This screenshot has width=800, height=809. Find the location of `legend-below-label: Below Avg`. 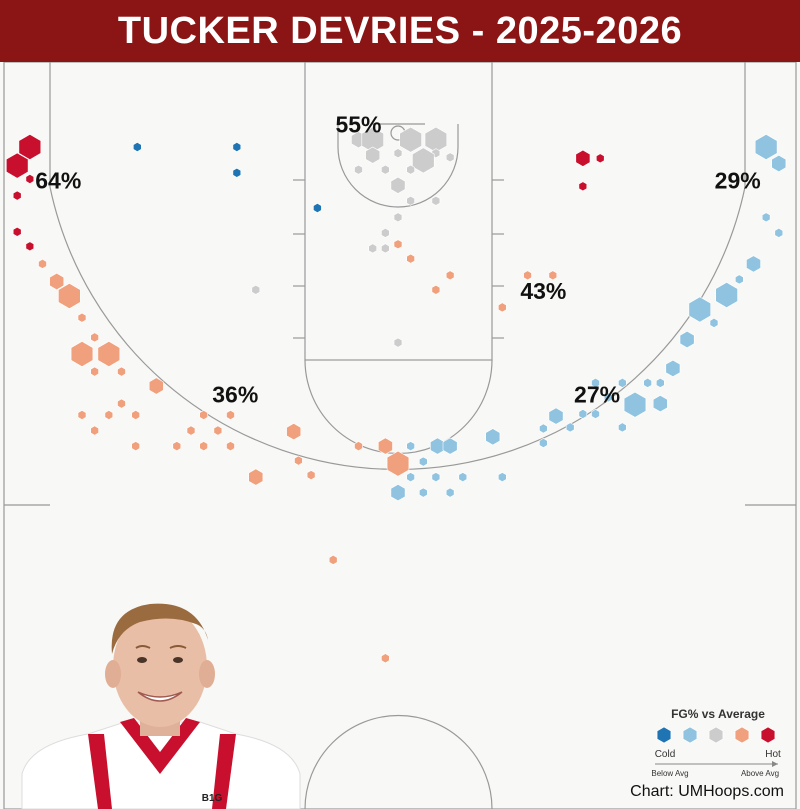

legend-below-label: Below Avg is located at coordinates (669, 773).